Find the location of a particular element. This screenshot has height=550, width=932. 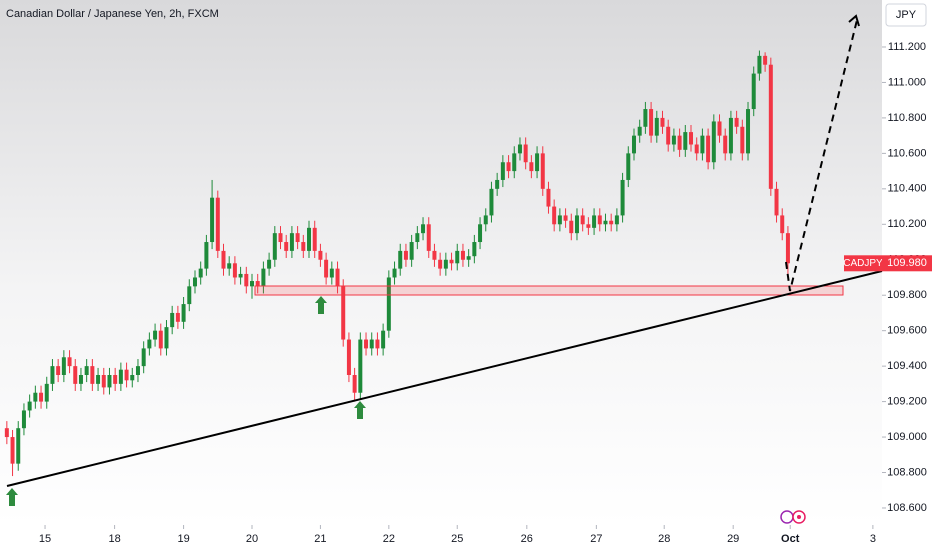

y-tick-label: 111.200 is located at coordinates (907, 47).